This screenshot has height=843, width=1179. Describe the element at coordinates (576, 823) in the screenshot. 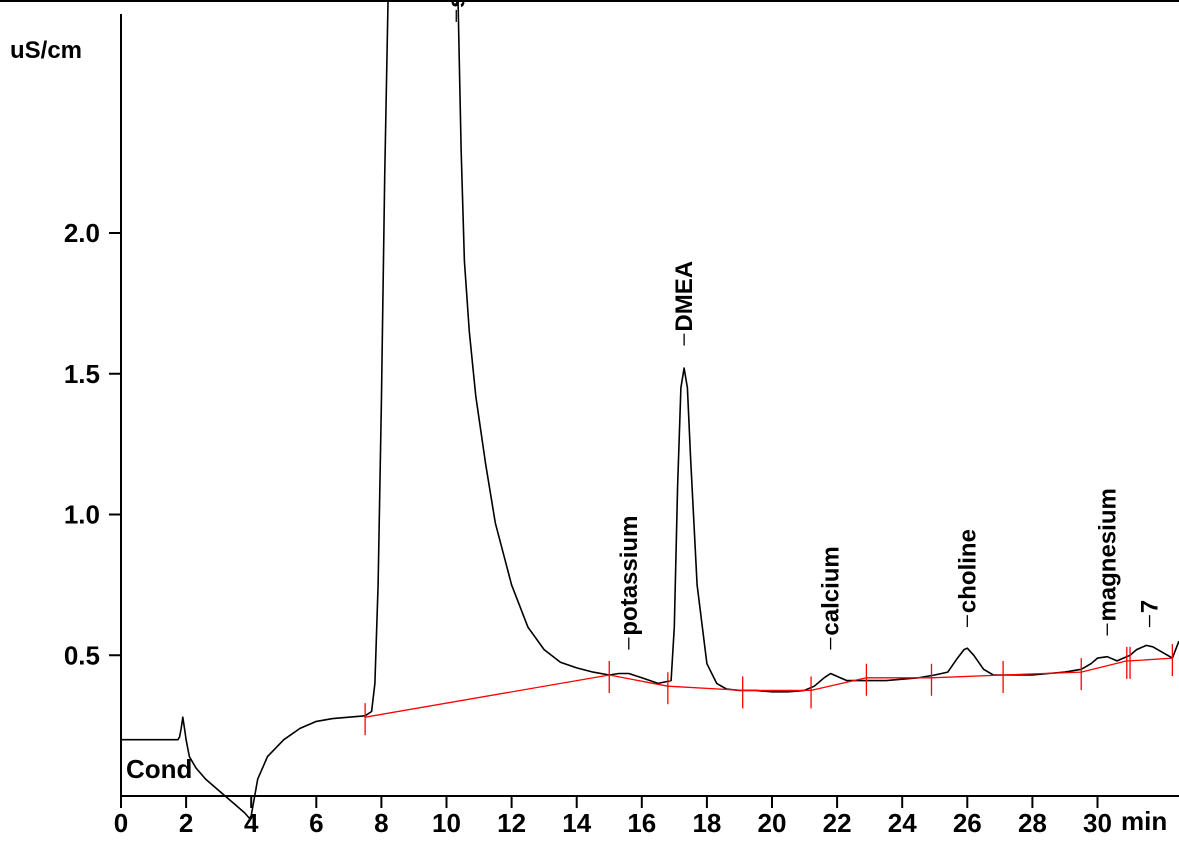

I see `x-tick-label: 14` at that location.